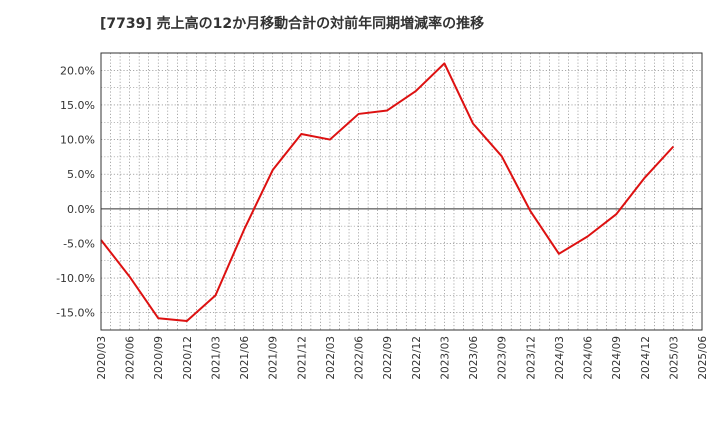 The height and width of the screenshot is (440, 720). Describe the element at coordinates (331, 358) in the screenshot. I see `x-tick-label: 2022/03` at that location.